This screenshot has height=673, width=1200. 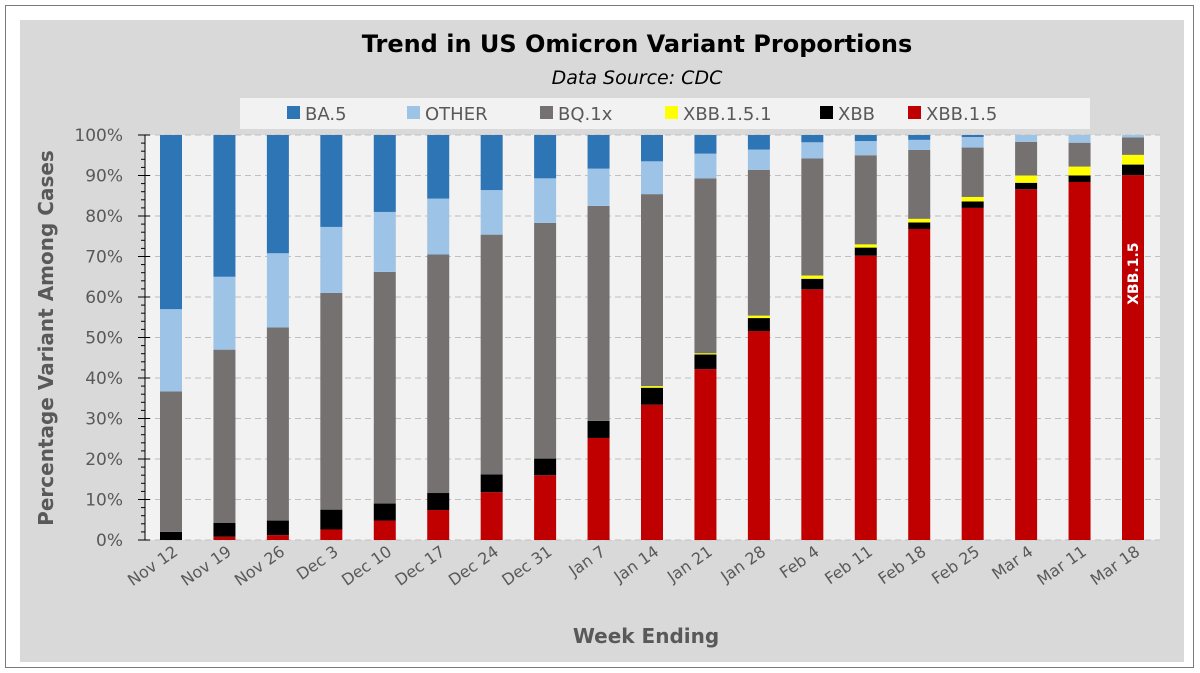 I want to click on x-tick-label: Nov 19, so click(x=205, y=566).